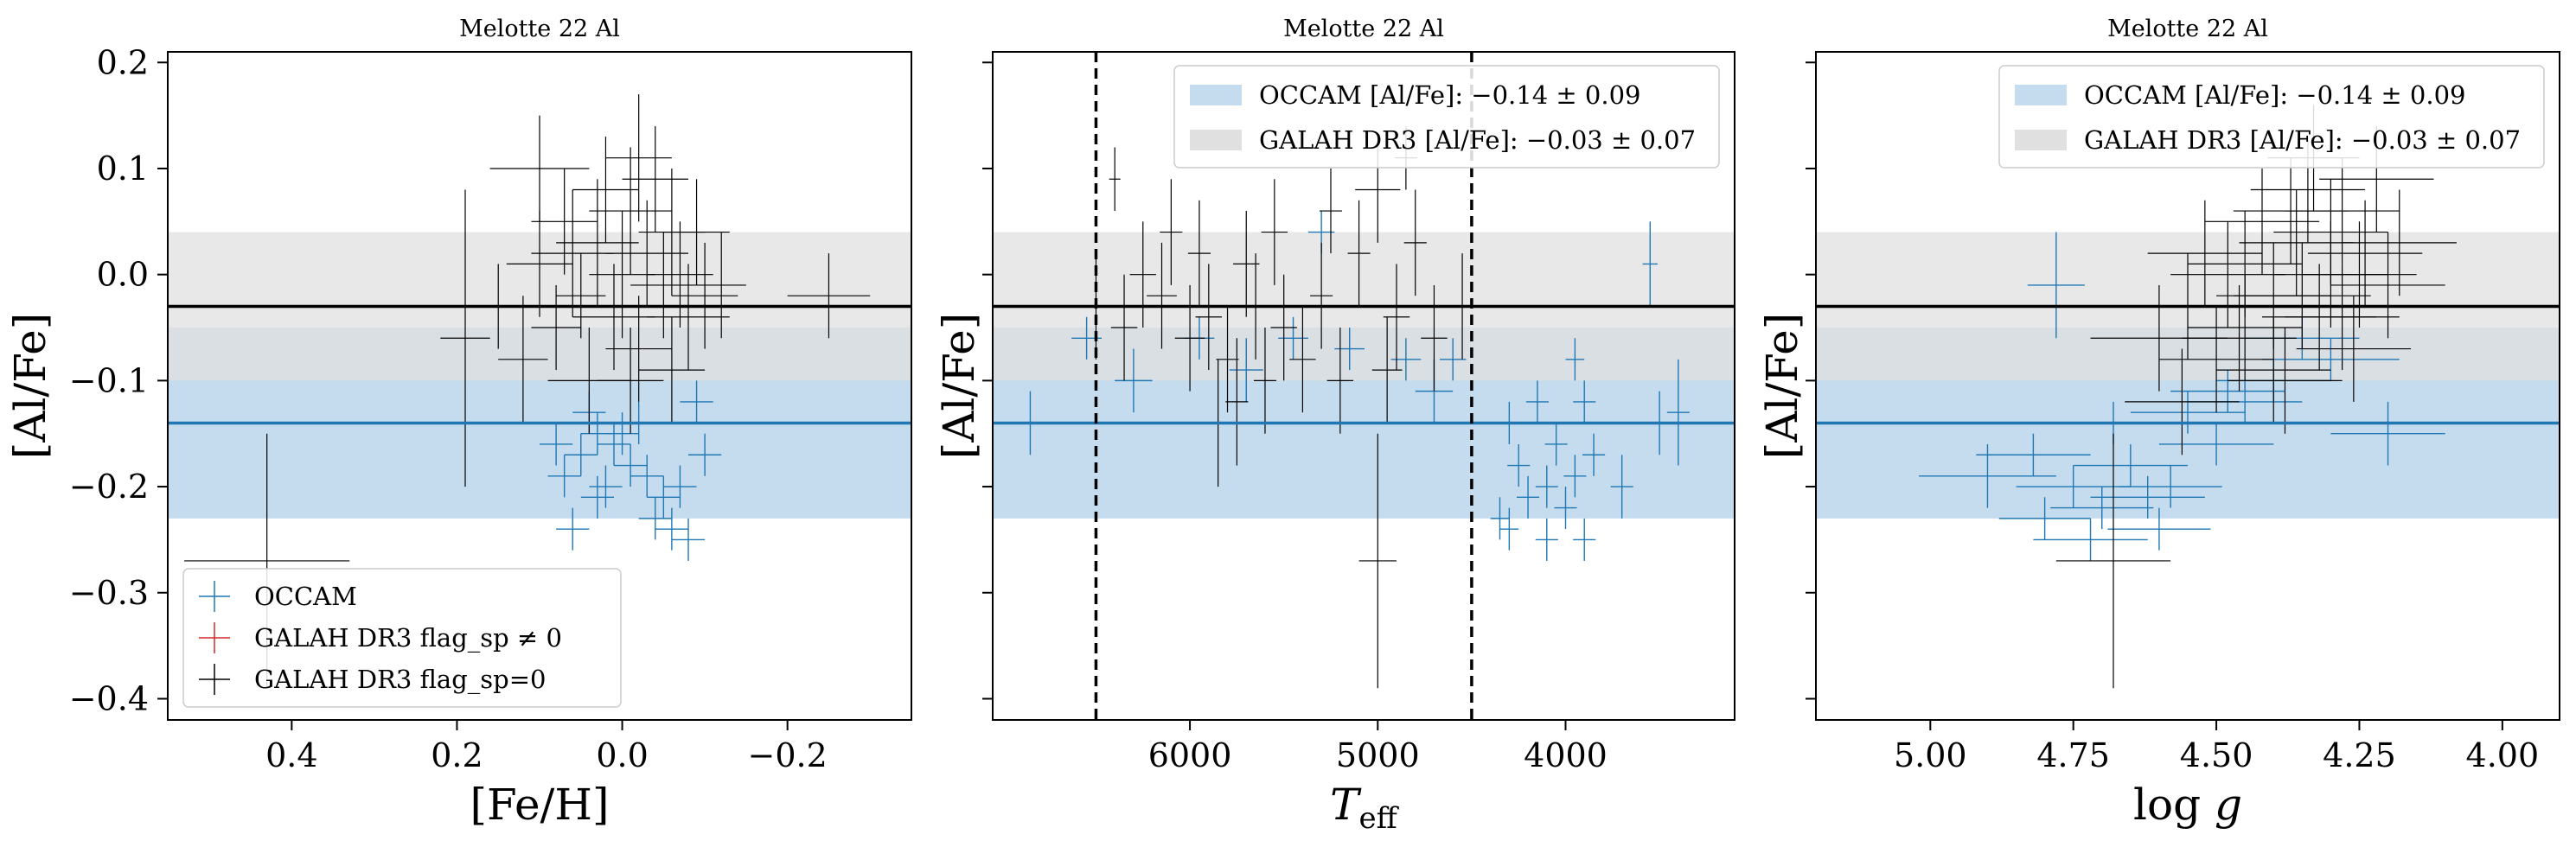 Image resolution: width=2576 pixels, height=847 pixels. I want to click on x-tick-label: 4.50, so click(2216, 755).